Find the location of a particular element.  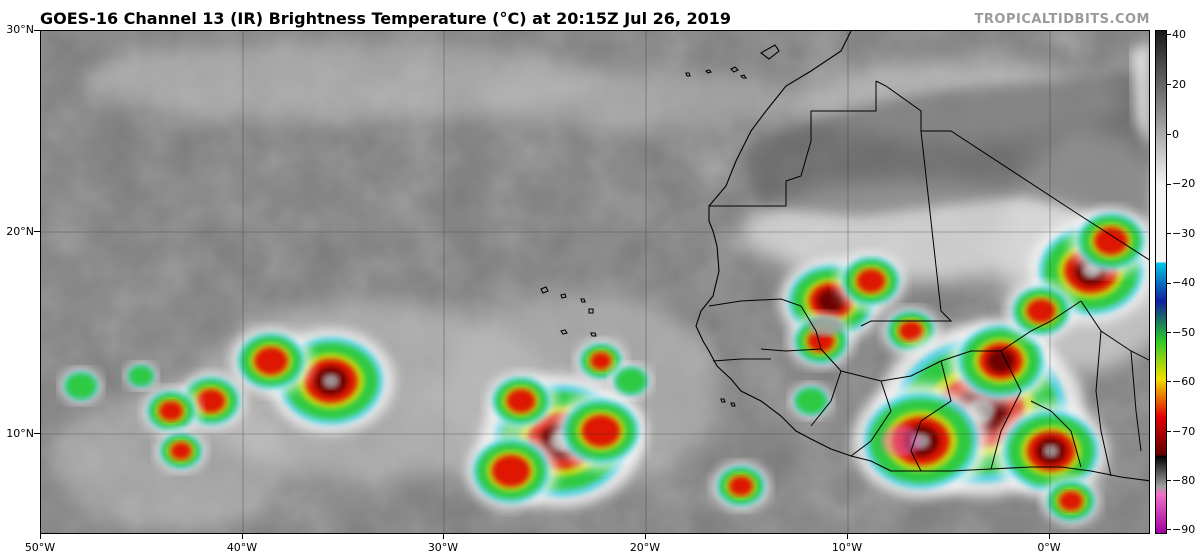

lon-label: 50°W is located at coordinates (40, 547).